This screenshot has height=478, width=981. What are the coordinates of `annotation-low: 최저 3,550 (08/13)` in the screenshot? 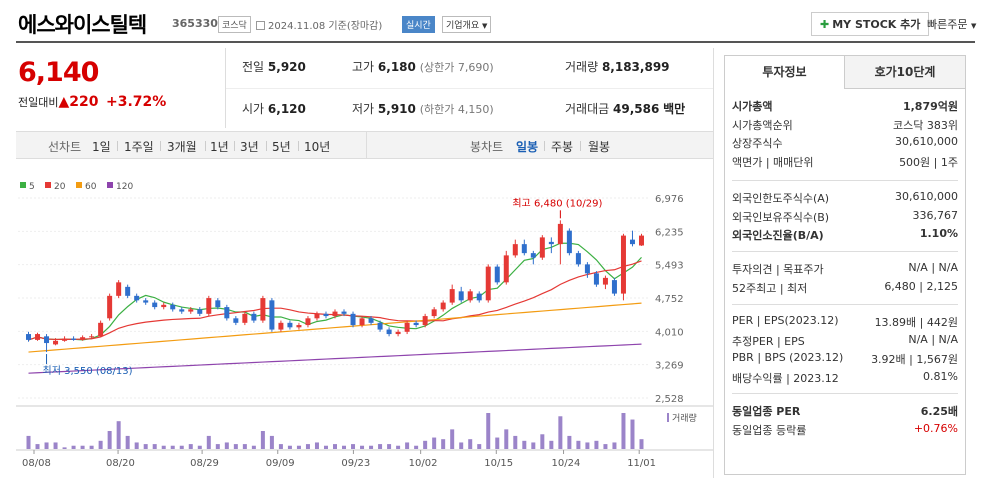 It's located at (88, 371).